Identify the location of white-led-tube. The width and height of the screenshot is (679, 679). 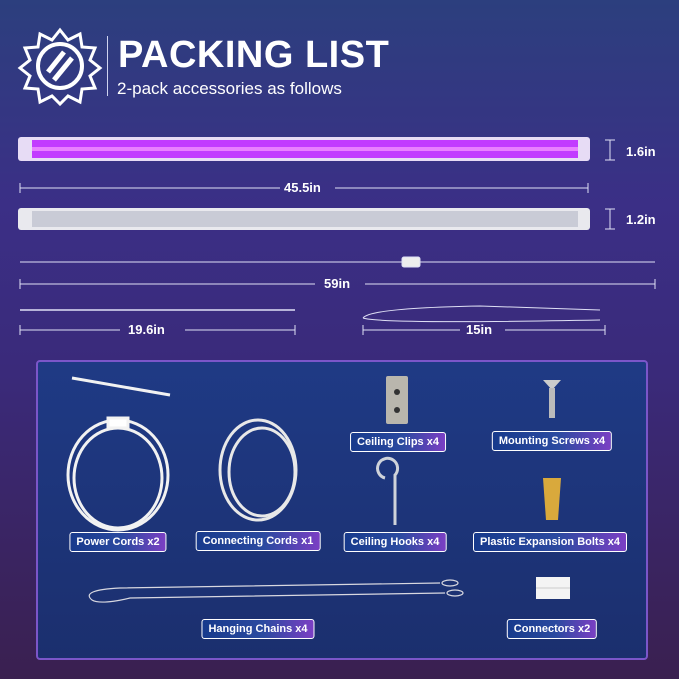
(304, 219).